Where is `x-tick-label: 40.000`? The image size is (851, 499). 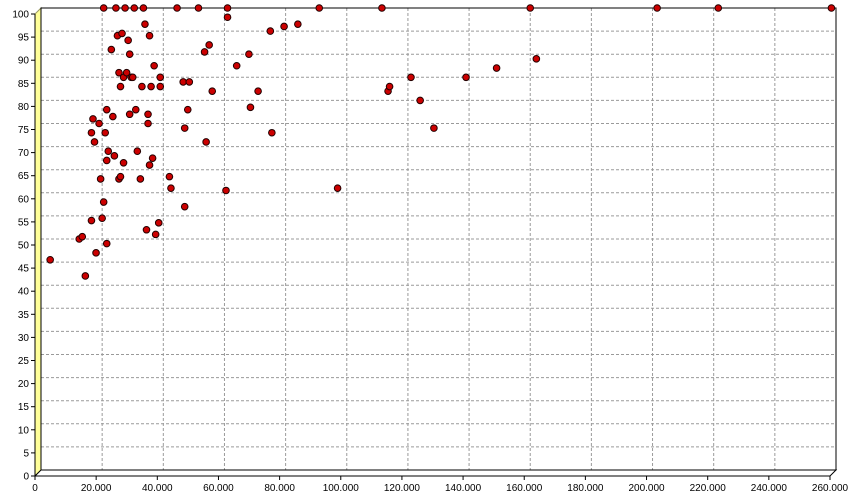 x-tick-label: 40.000 is located at coordinates (157, 488).